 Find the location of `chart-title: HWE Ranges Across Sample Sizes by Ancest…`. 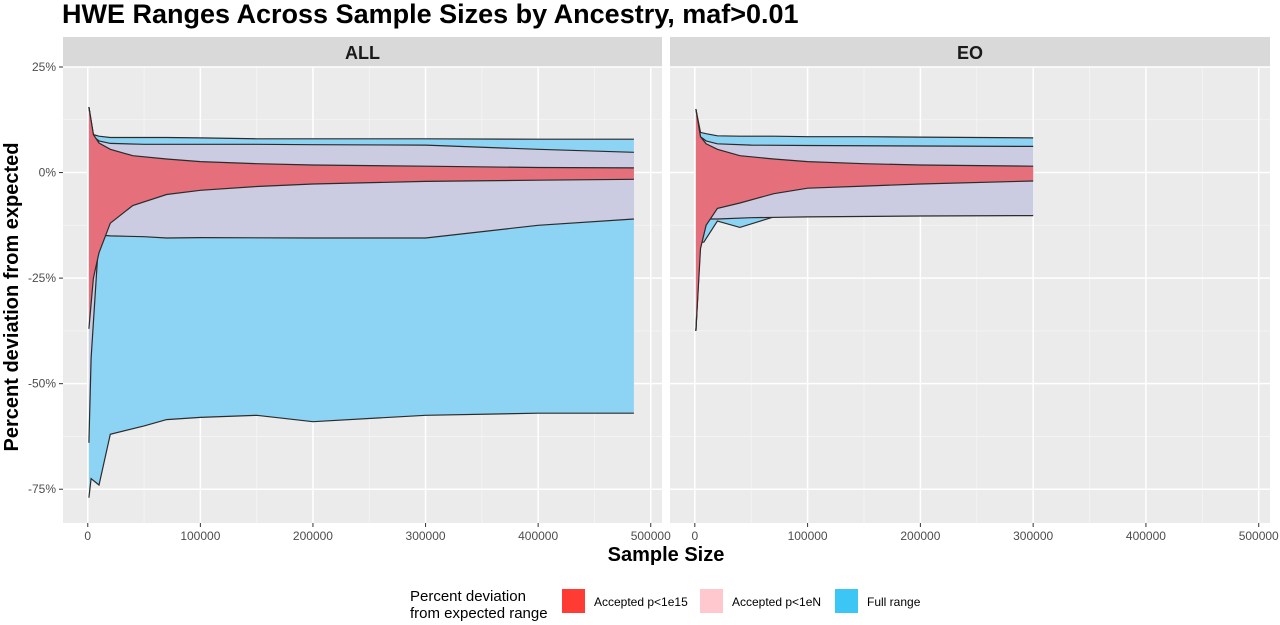

chart-title: HWE Ranges Across Sample Sizes by Ancest… is located at coordinates (430, 14).